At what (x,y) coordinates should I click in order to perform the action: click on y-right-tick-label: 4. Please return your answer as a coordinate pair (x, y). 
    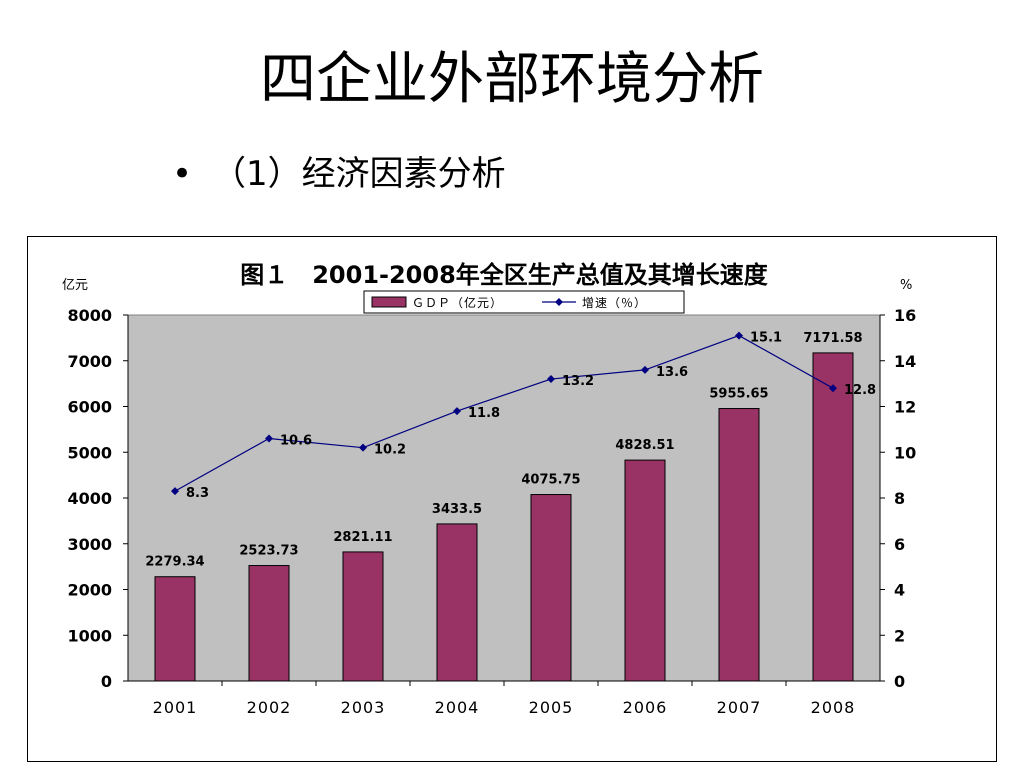
    Looking at the image, I should click on (899, 590).